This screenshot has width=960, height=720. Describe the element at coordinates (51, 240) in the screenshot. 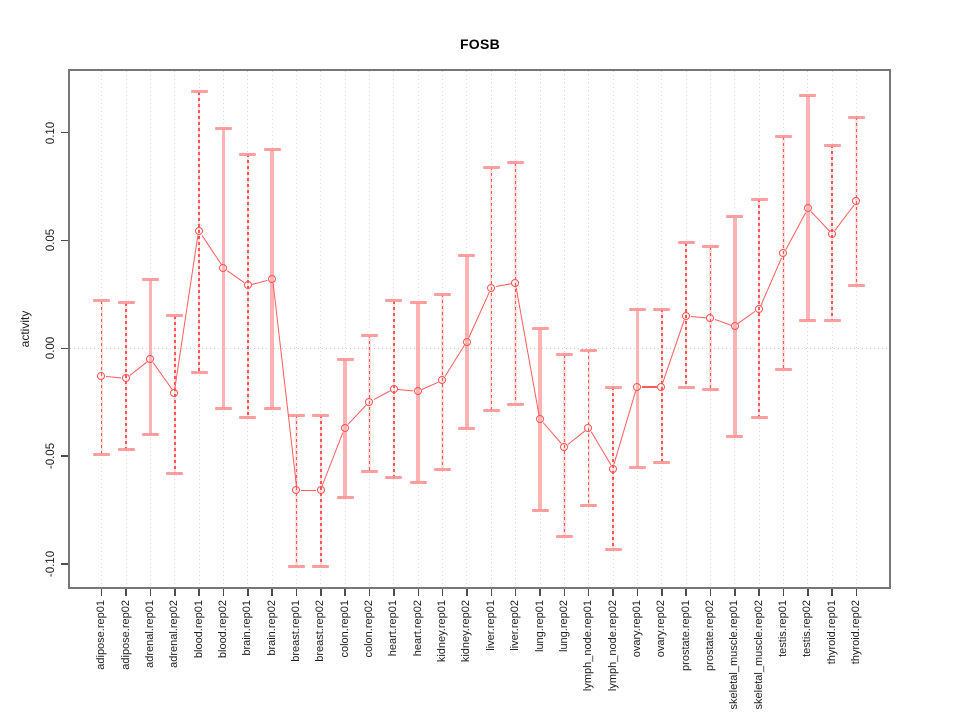

I see `y-tick-label: 0.05` at that location.